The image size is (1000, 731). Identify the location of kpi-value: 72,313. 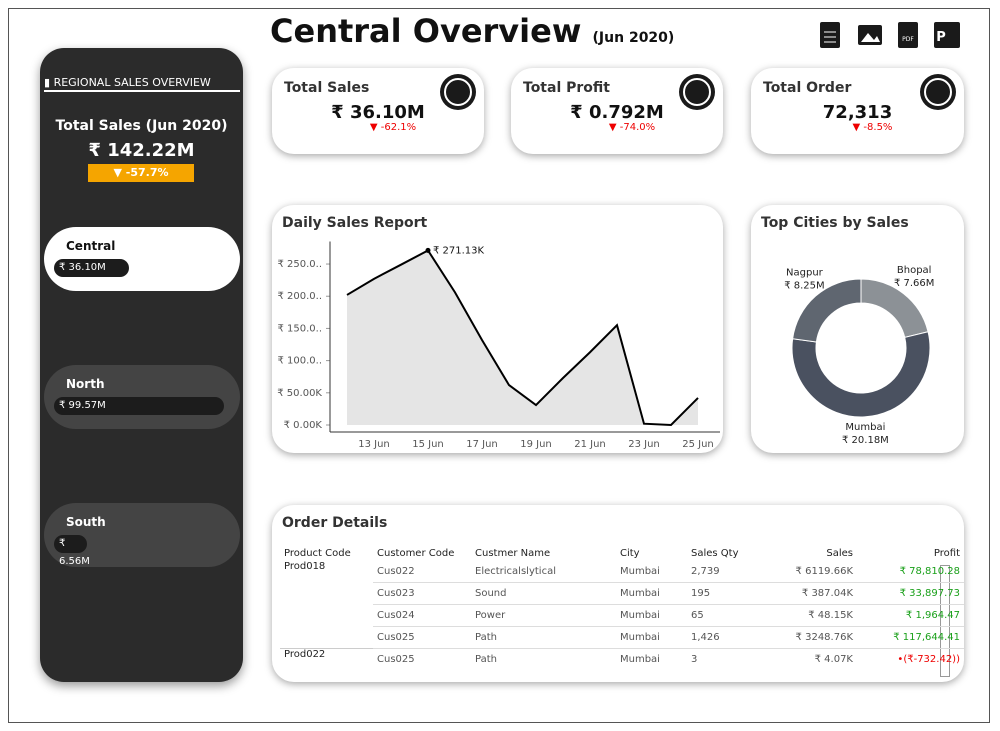
(857, 112).